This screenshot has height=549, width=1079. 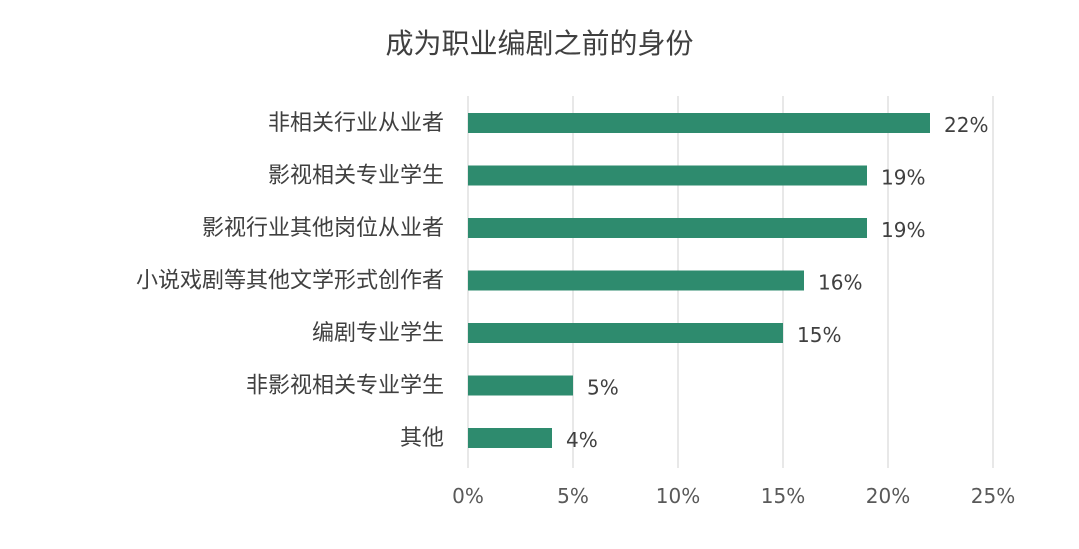 What do you see at coordinates (966, 125) in the screenshot?
I see `data-label: 22%` at bounding box center [966, 125].